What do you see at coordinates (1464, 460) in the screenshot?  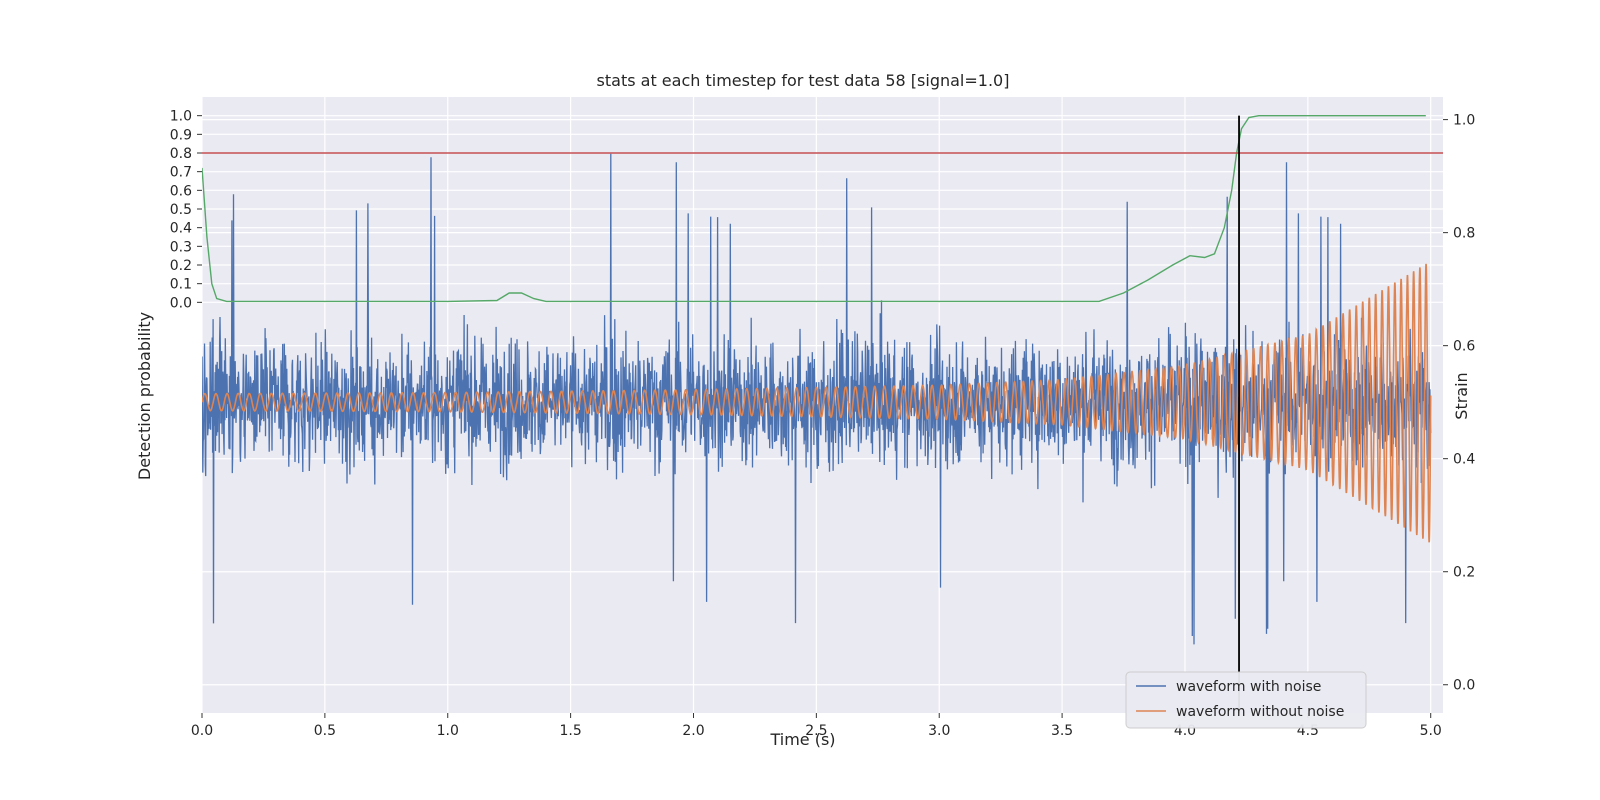 I see `y-right-tick-label: 0.4` at bounding box center [1464, 460].